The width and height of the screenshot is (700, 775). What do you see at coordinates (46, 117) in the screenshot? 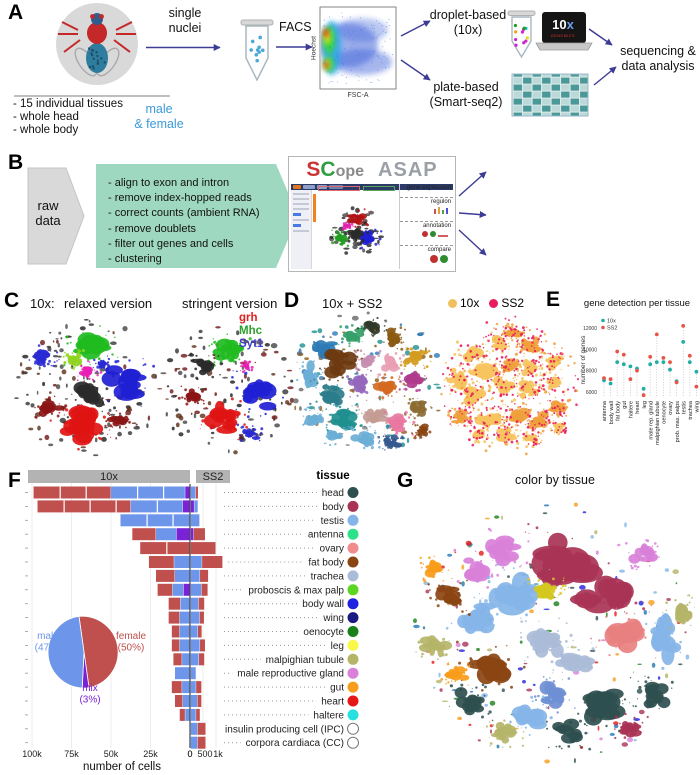
I see `sample-note-head: - whole head` at bounding box center [46, 117].